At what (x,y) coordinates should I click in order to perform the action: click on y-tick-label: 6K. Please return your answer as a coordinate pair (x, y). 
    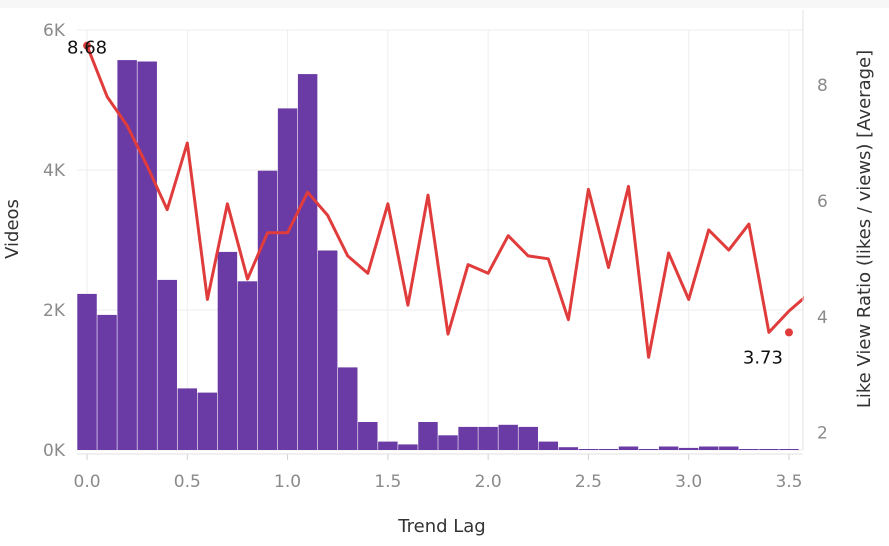
    Looking at the image, I should click on (54, 31).